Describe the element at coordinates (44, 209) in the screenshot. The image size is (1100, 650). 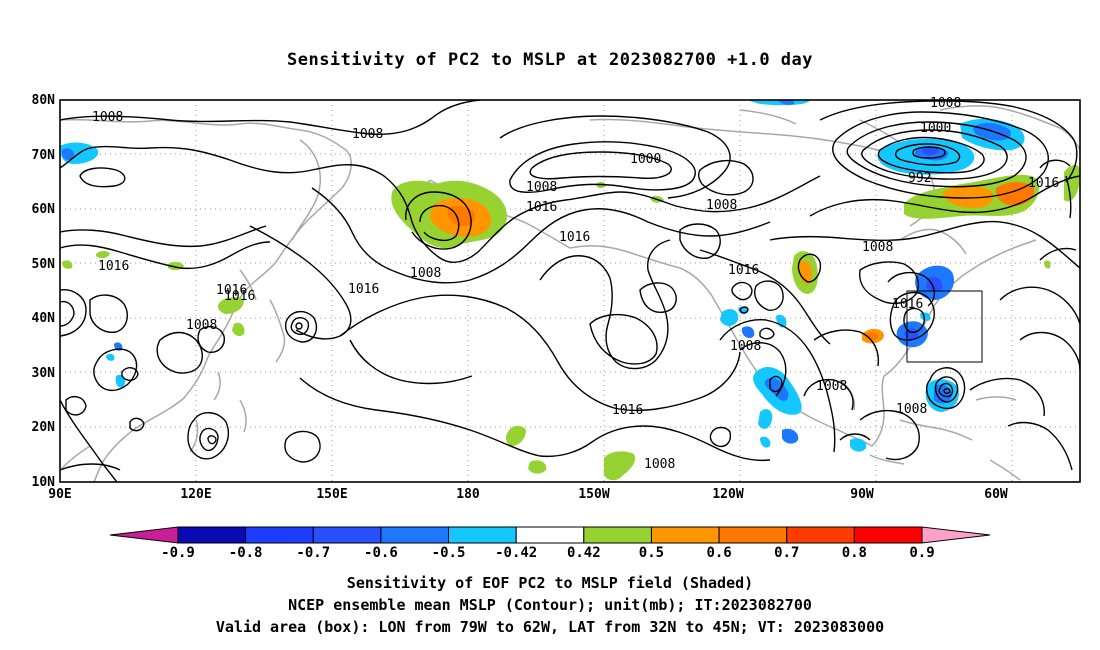
I see `lat-label: 60N` at that location.